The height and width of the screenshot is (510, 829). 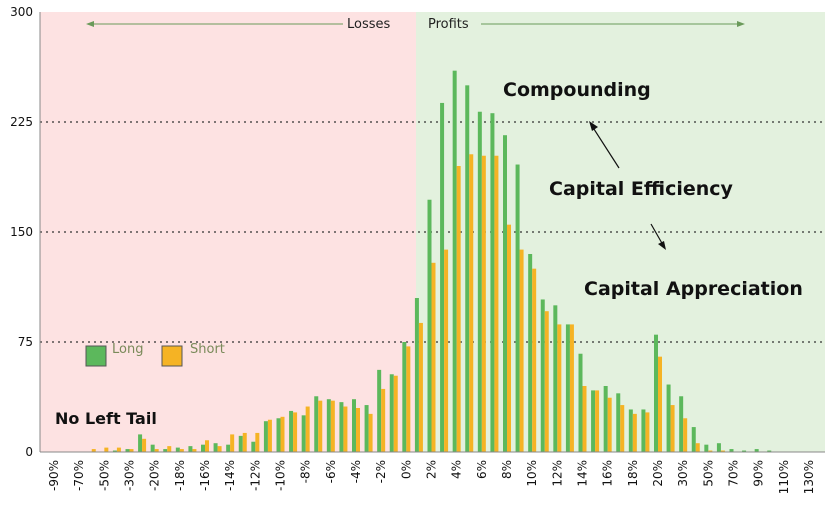 I want to click on x-tick-label: 70%, so click(x=734, y=473).